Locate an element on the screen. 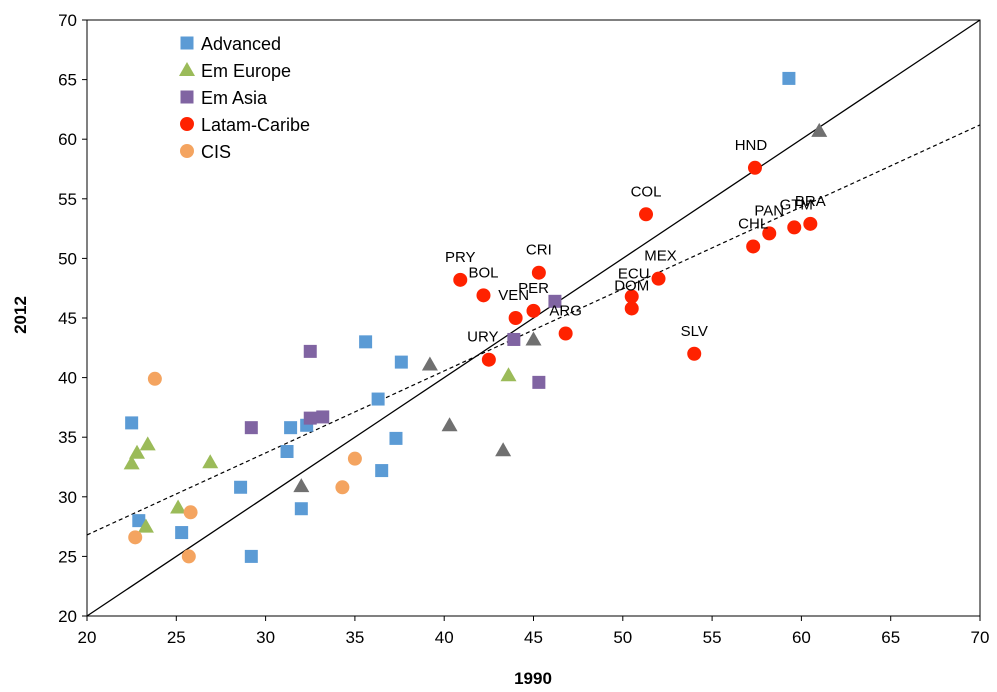 This screenshot has height=692, width=997. point-label: VEN is located at coordinates (513, 295).